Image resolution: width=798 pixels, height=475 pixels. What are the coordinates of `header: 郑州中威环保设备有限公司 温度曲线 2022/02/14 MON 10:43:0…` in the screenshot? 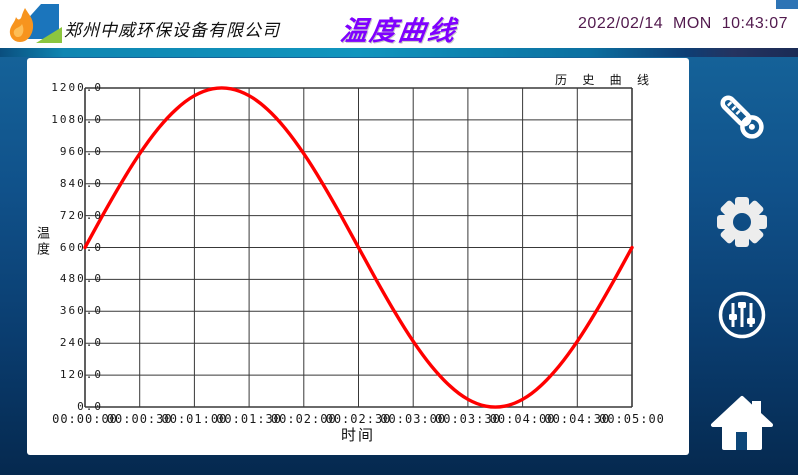 It's located at (399, 24).